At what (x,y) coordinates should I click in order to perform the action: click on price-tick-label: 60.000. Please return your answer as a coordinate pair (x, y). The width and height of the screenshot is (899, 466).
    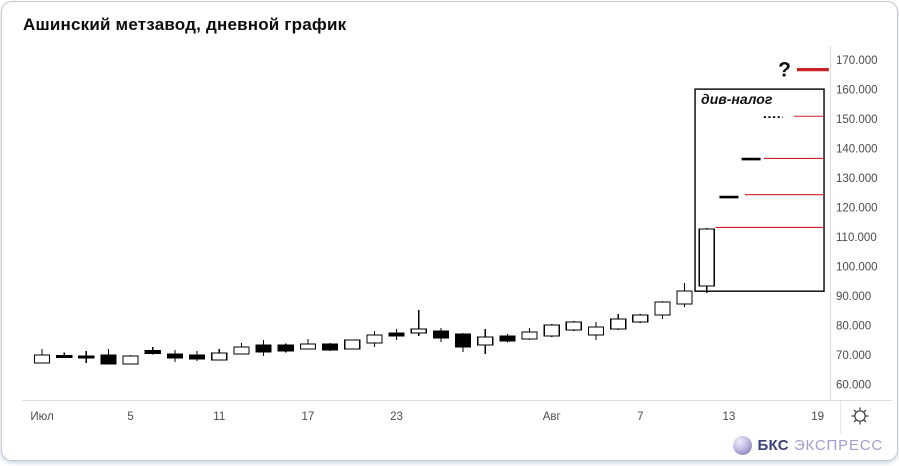
    Looking at the image, I should click on (853, 386).